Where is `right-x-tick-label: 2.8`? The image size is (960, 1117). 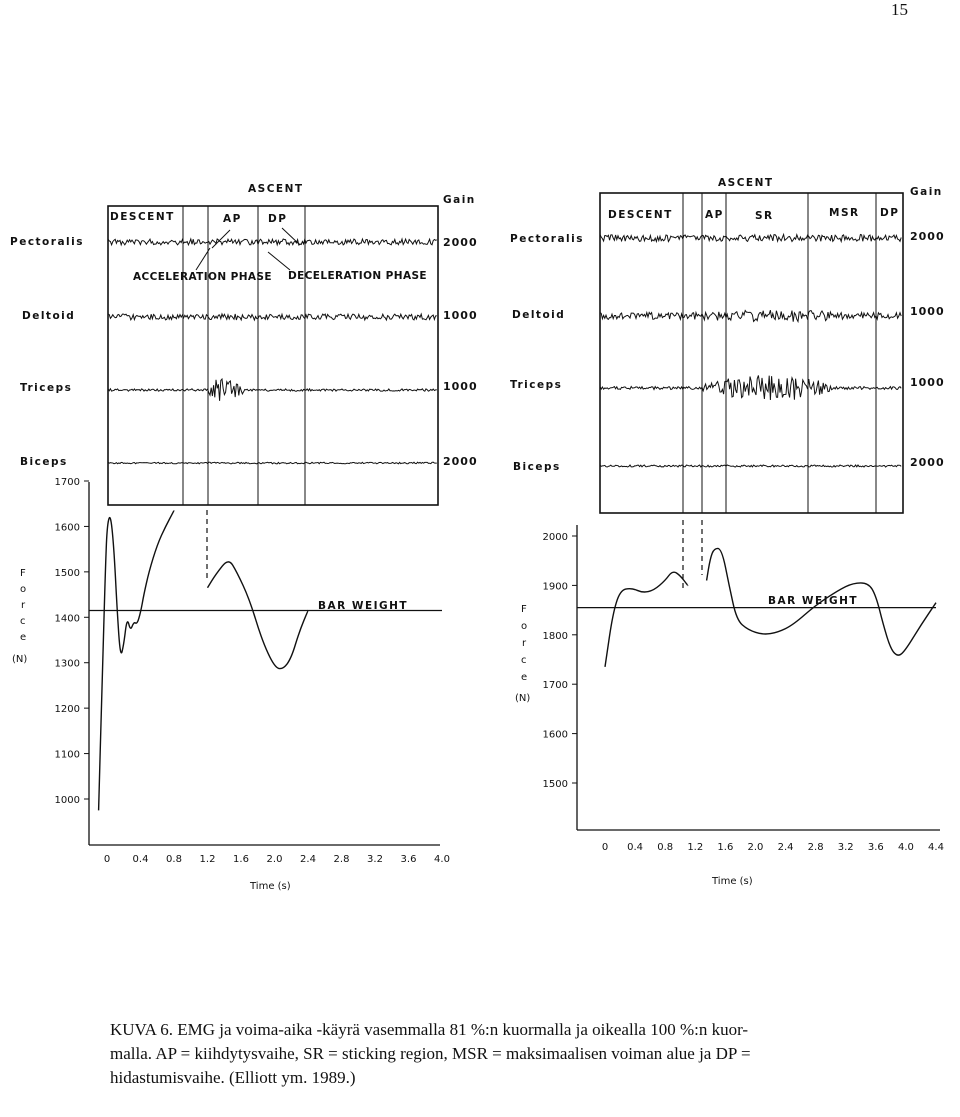
right-x-tick-label: 2.8 is located at coordinates (816, 847).